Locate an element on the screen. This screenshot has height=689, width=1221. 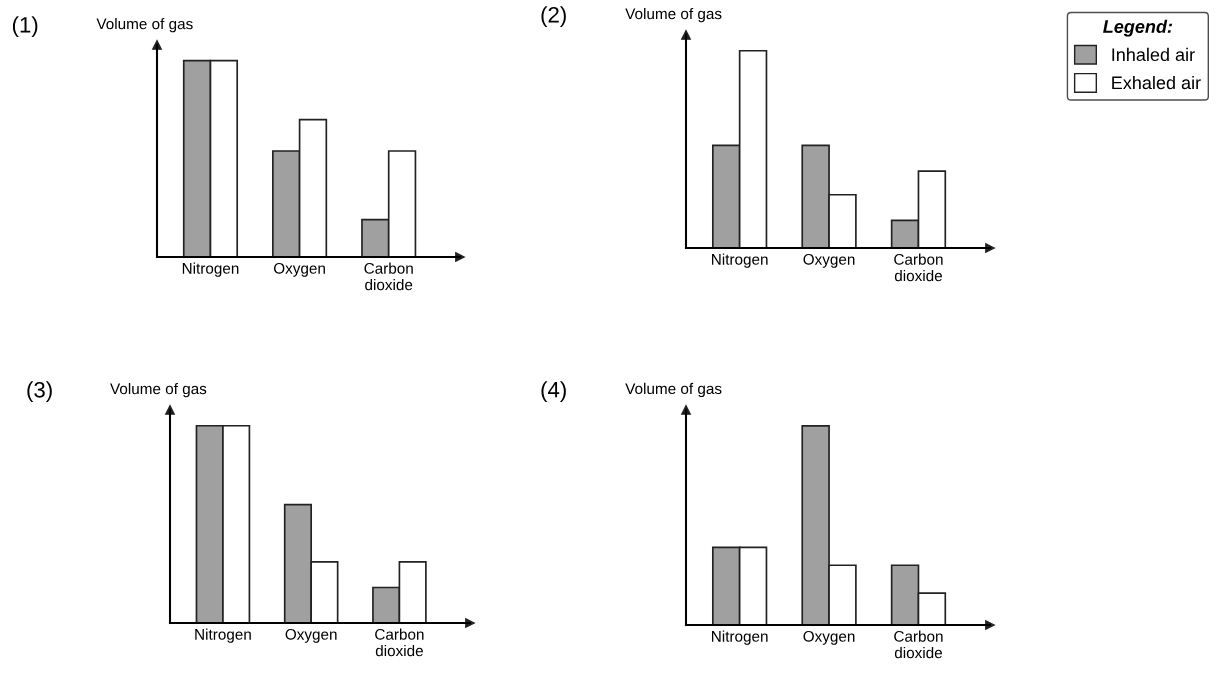
legend-label: Exhaled air is located at coordinates (1156, 82).